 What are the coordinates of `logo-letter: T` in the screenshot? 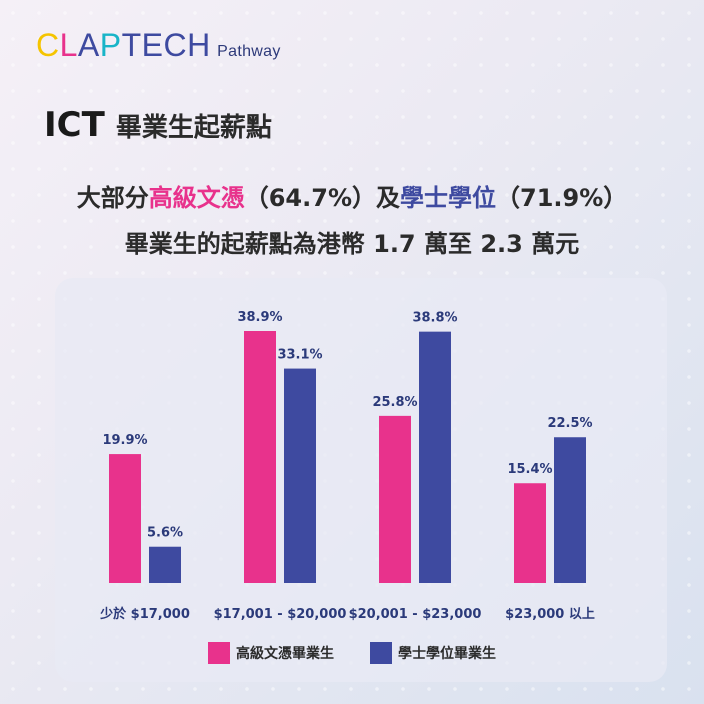 It's located at (131, 45).